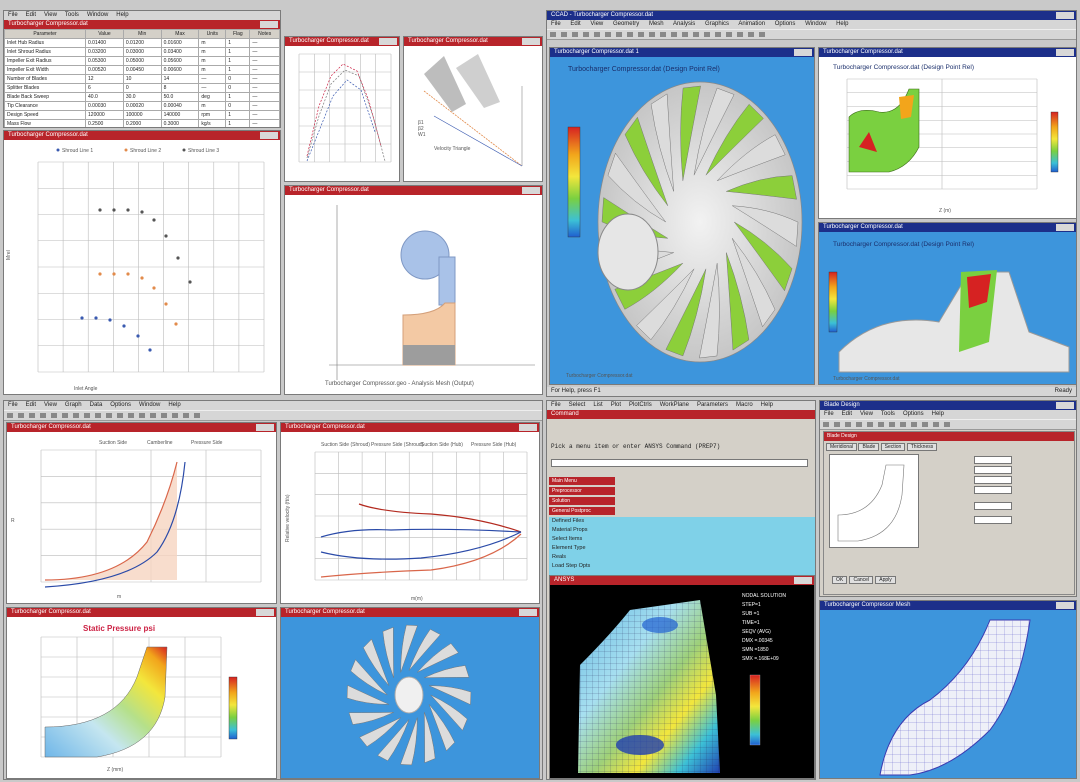 The image size is (1080, 782). I want to click on thickness-titlebar: Turbocharger Compressor.dat, so click(141, 427).